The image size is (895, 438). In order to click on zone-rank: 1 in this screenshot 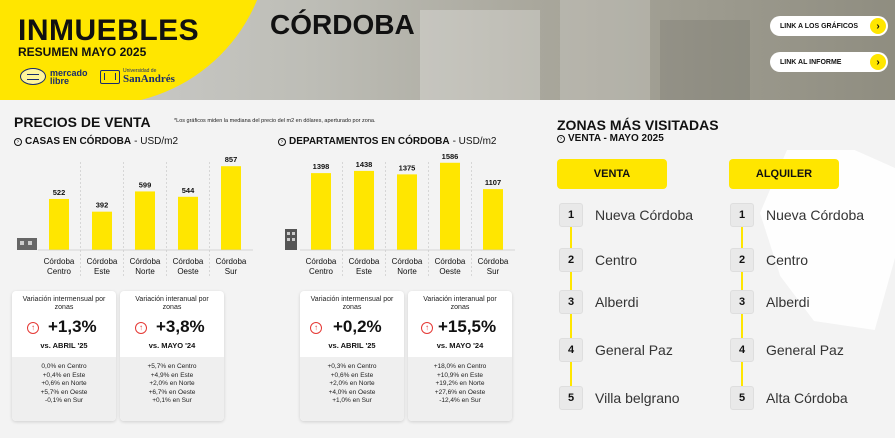, I will do `click(742, 215)`.